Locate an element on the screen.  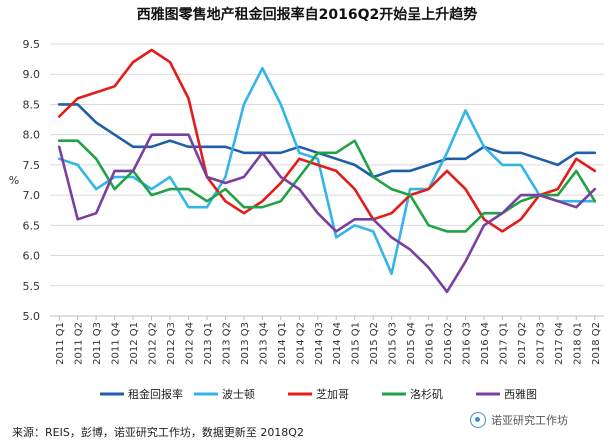
x-tick-label: 2016 Q1 is located at coordinates (430, 343).